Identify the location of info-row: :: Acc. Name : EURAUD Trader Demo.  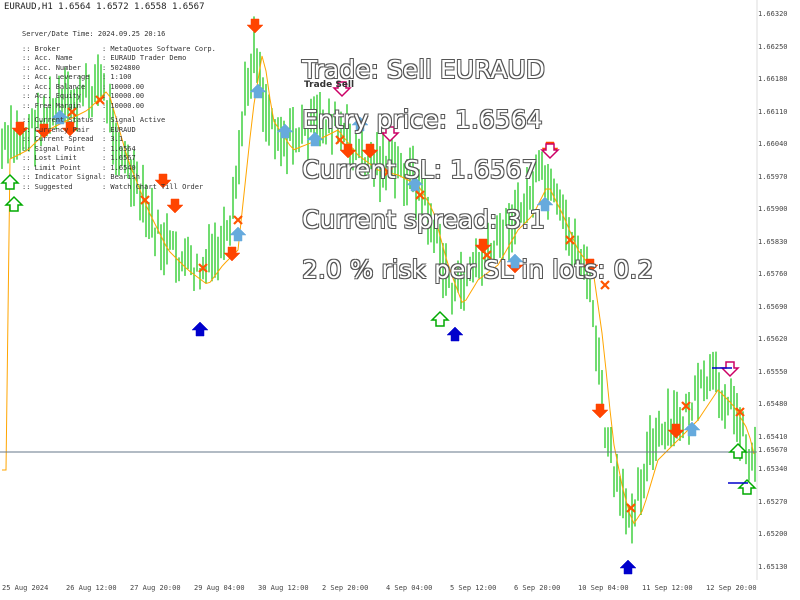
(119, 59).